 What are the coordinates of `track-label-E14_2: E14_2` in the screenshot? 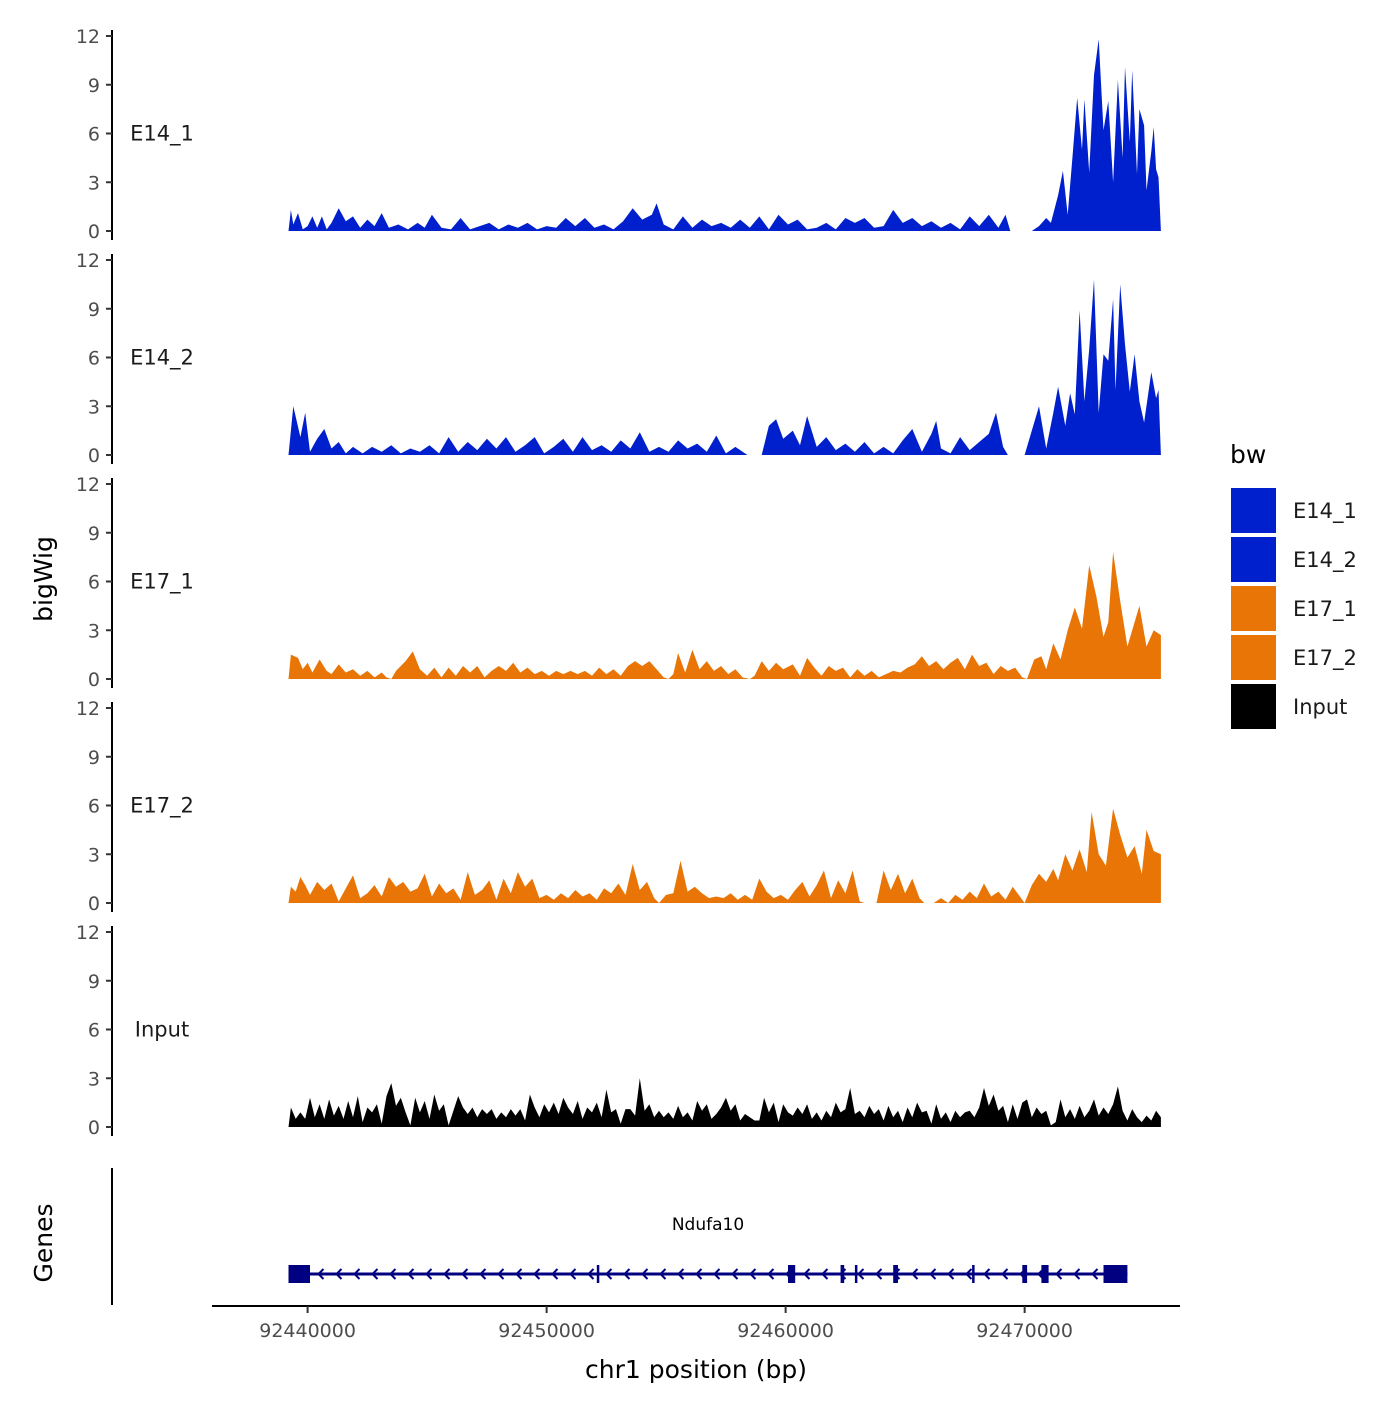 It's located at (162, 358).